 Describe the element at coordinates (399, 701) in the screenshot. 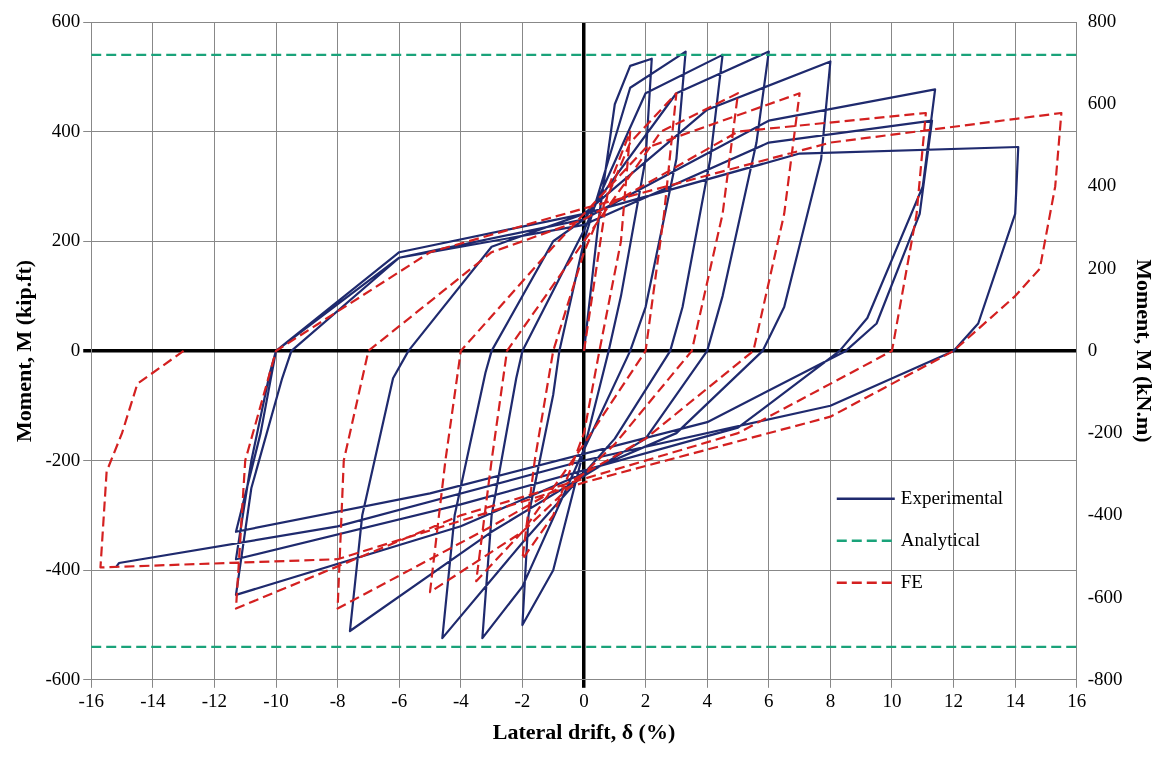

I see `x-tick-label: -6` at that location.